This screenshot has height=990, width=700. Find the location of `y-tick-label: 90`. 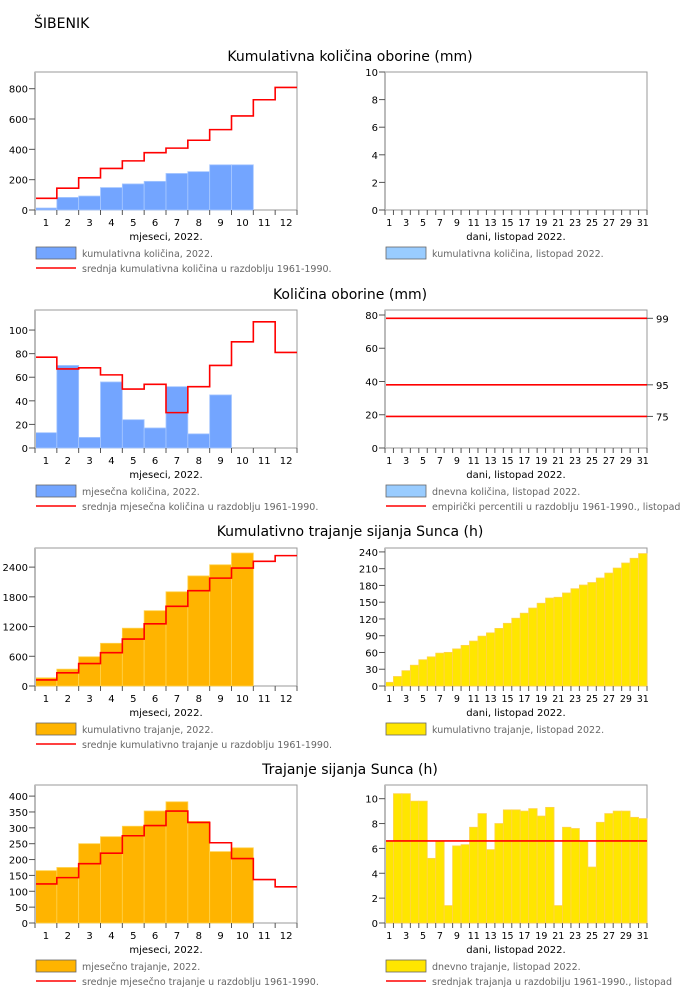

y-tick-label: 90 is located at coordinates (371, 637).